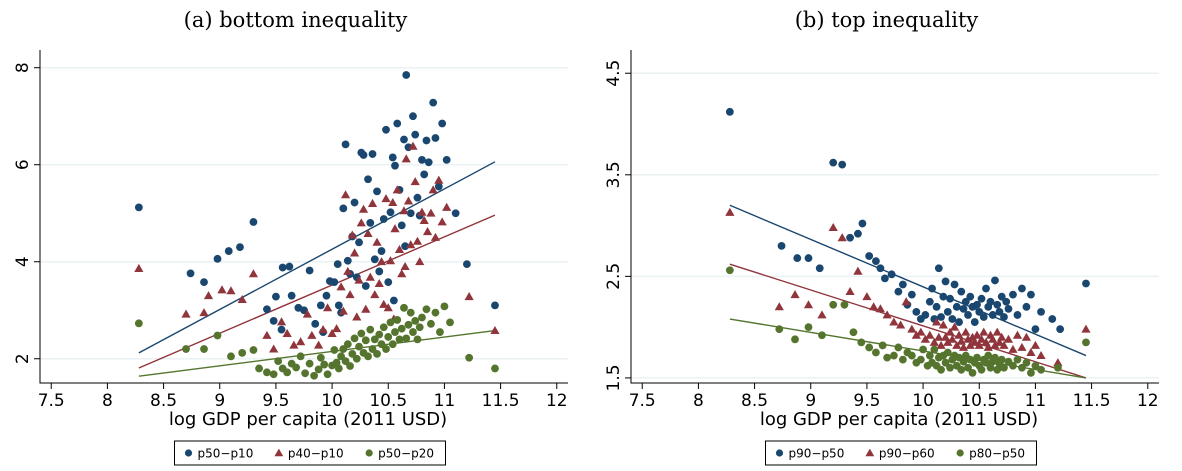 The image size is (1182, 471). What do you see at coordinates (310, 453) in the screenshot?
I see `legend-box` at bounding box center [310, 453].